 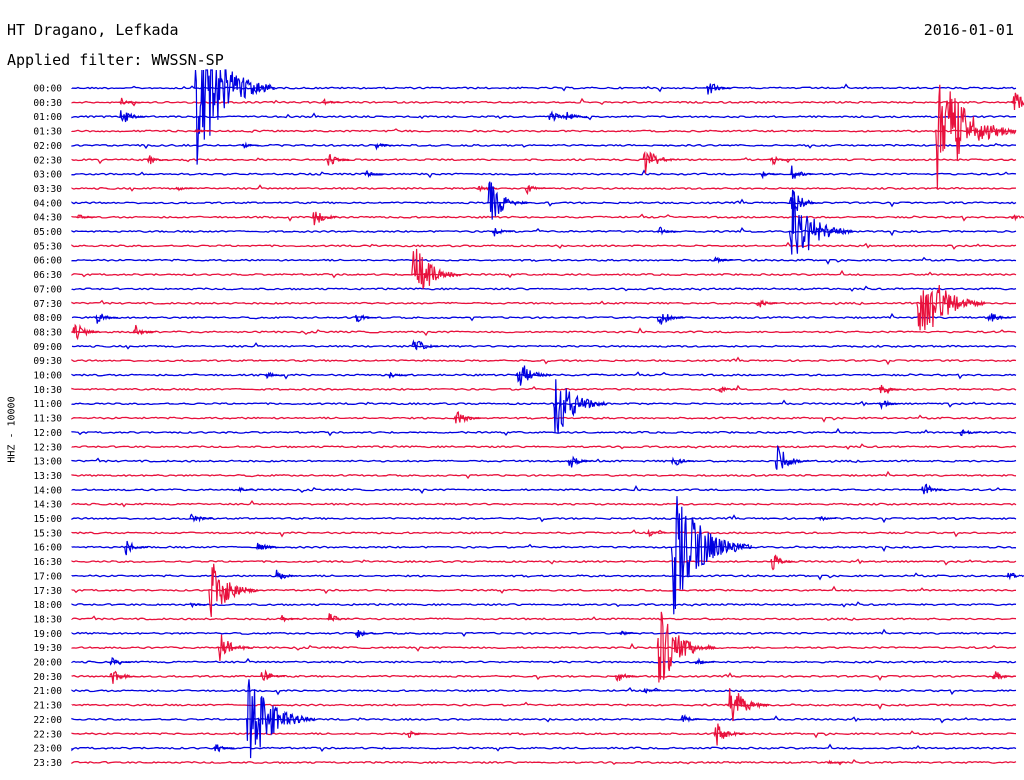 I want to click on time-tick-label: 04:00, so click(x=47, y=203).